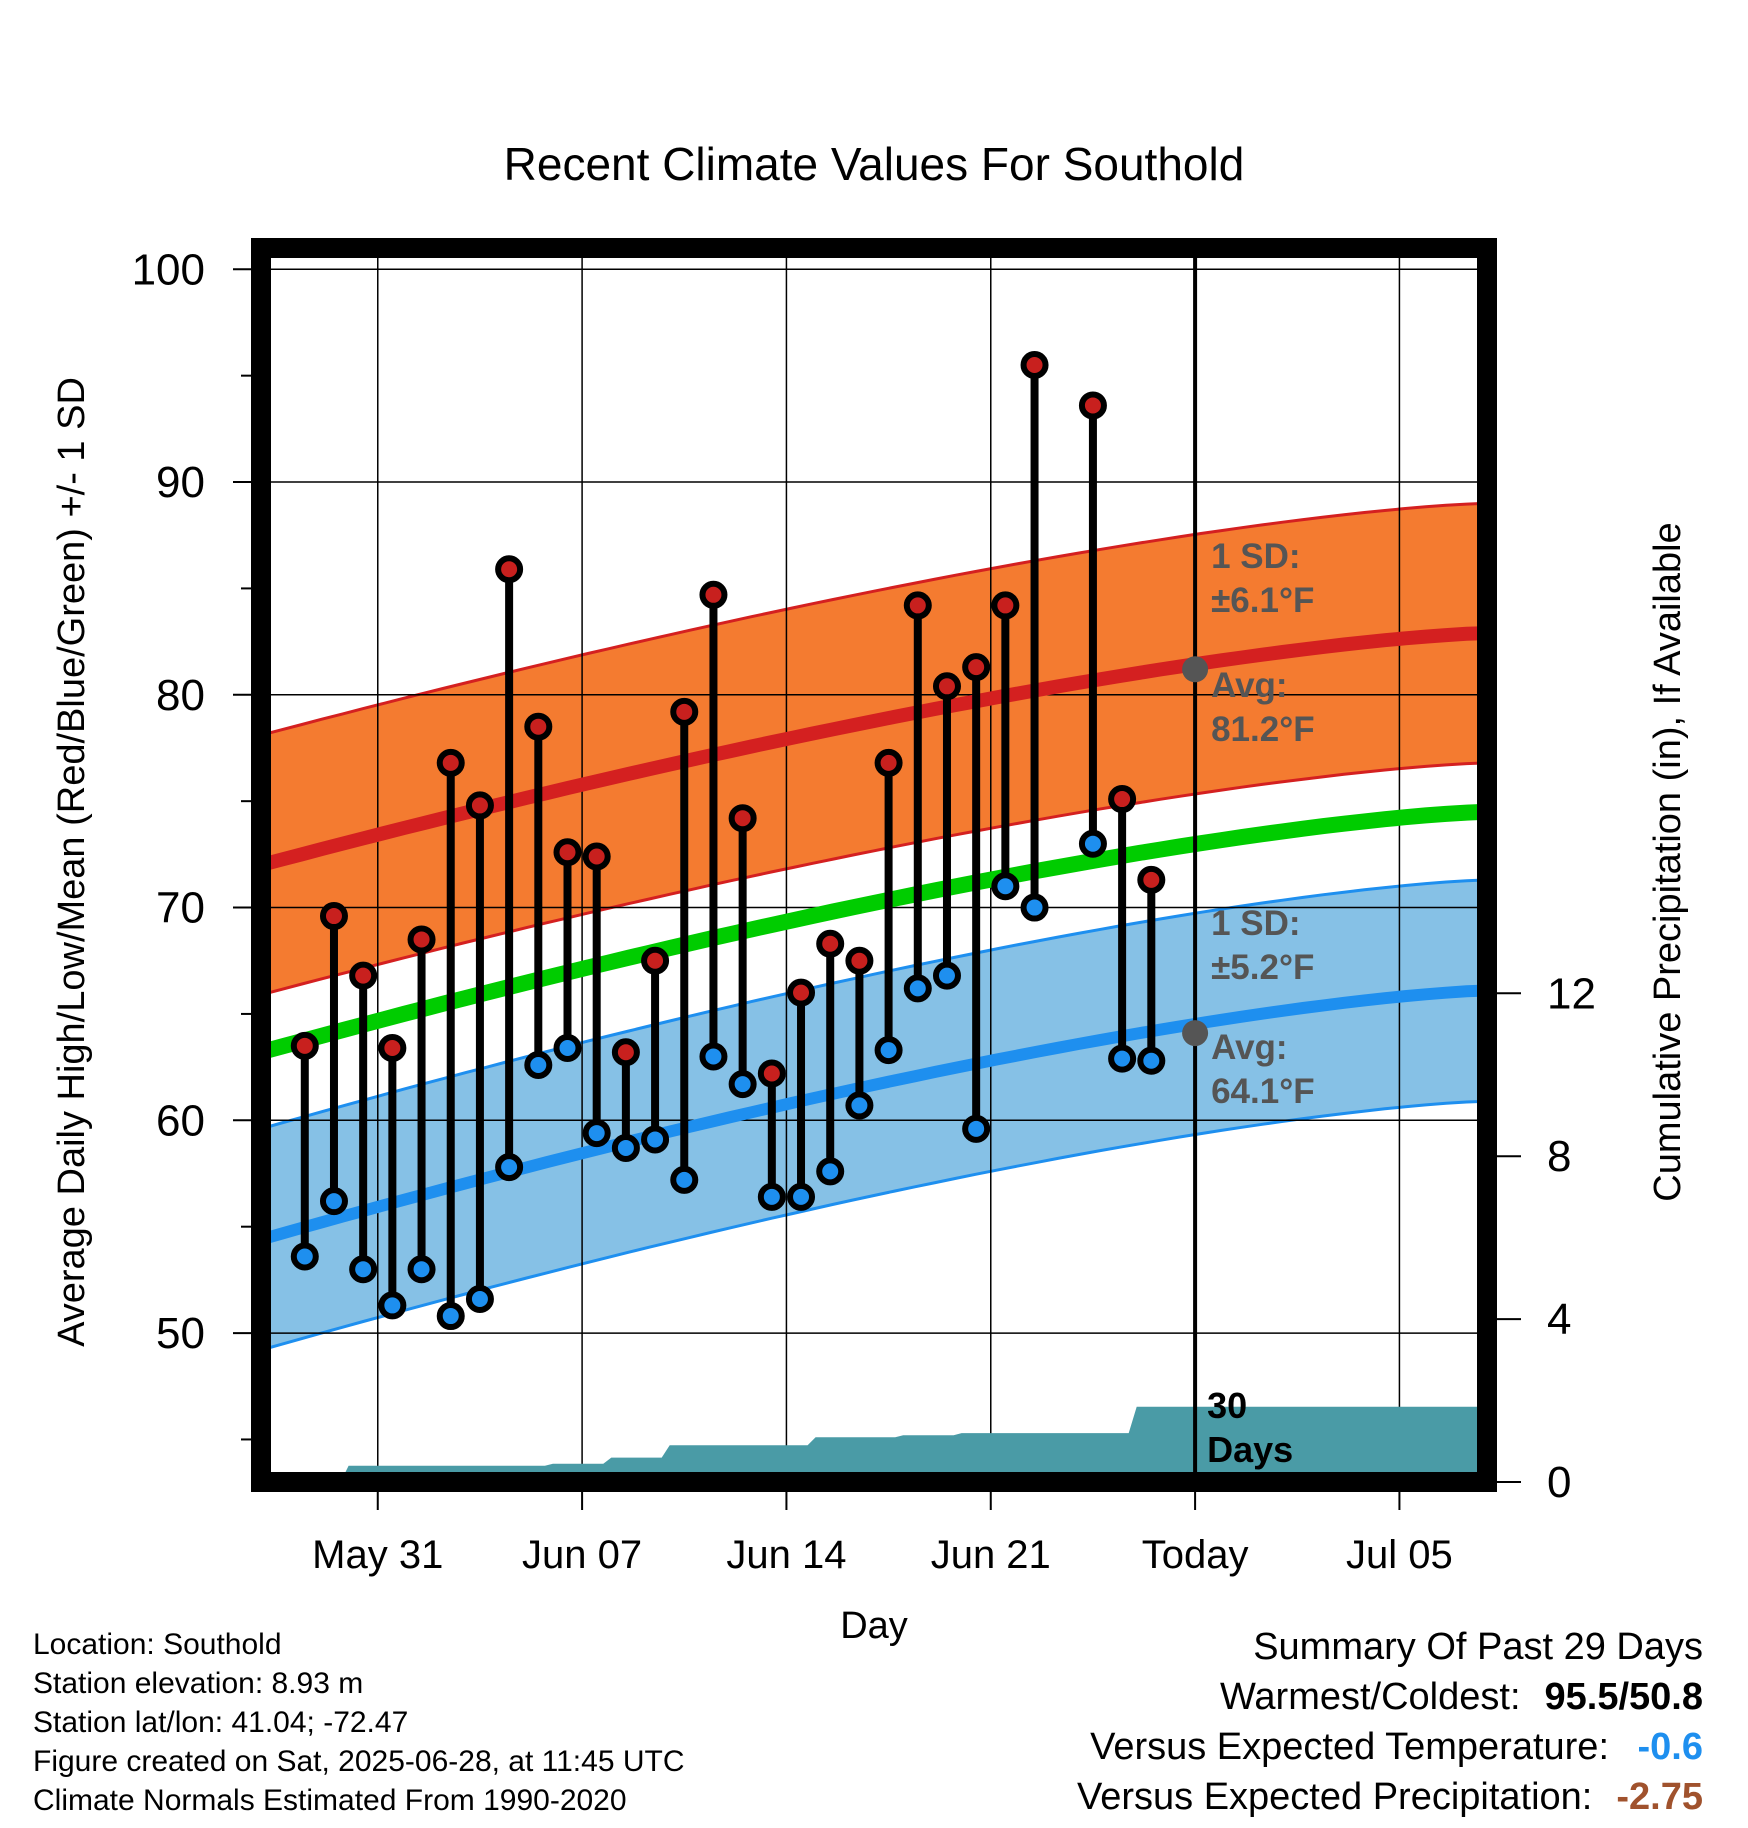 The height and width of the screenshot is (1828, 1748). Describe the element at coordinates (874, 1004) in the screenshot. I see `low-sd-band-upper-edge` at that location.